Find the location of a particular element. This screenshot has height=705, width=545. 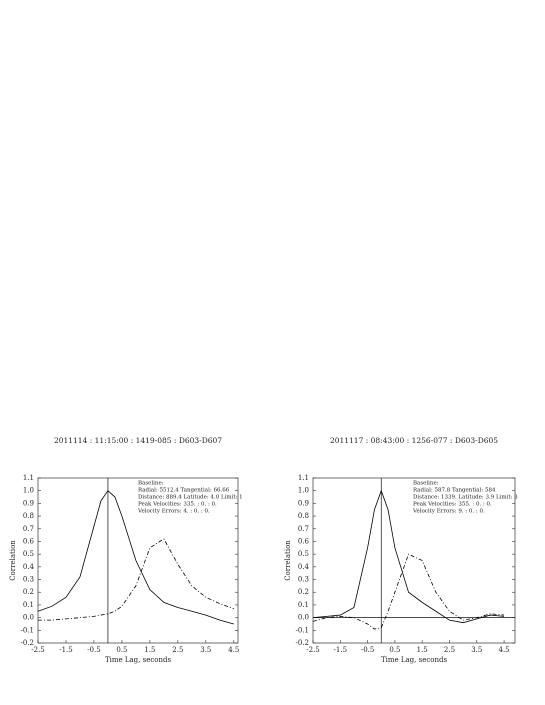

annotation-line: Radial: 587.8 Tangential: 584 is located at coordinates (454, 491).